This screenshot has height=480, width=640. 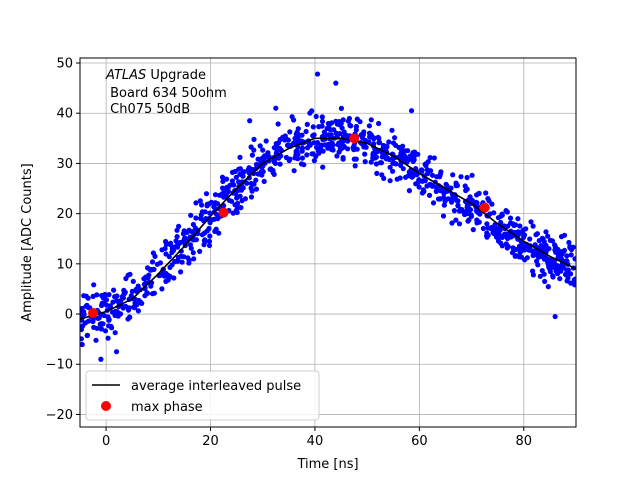 What do you see at coordinates (148, 109) in the screenshot?
I see `channel-annotation: Ch075 50dB` at bounding box center [148, 109].